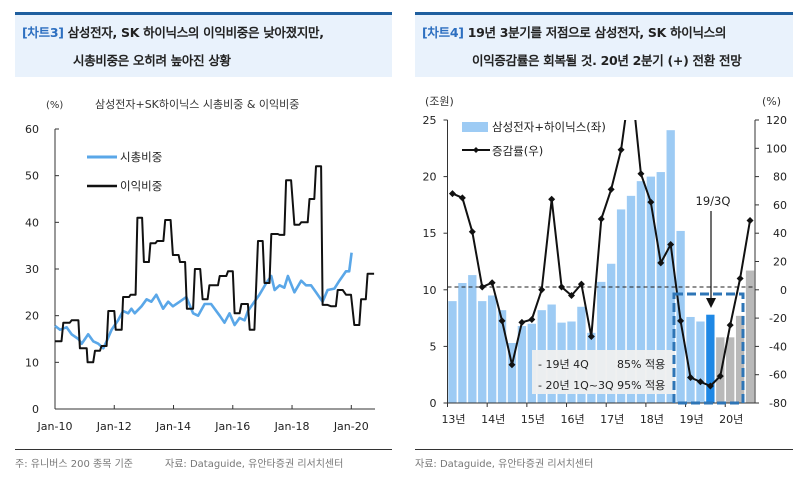 This screenshot has width=807, height=485. Describe the element at coordinates (32, 176) in the screenshot. I see `y-tick-label: 50` at that location.